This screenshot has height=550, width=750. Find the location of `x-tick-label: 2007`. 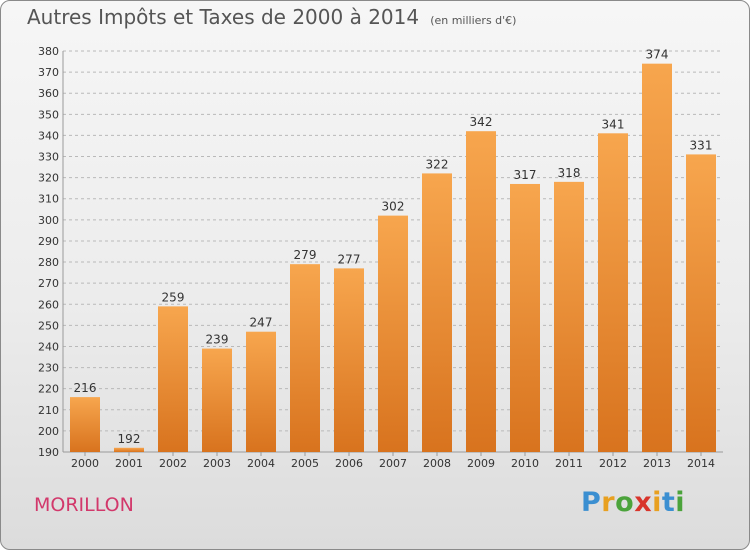

x-tick-label: 2007 is located at coordinates (393, 463).